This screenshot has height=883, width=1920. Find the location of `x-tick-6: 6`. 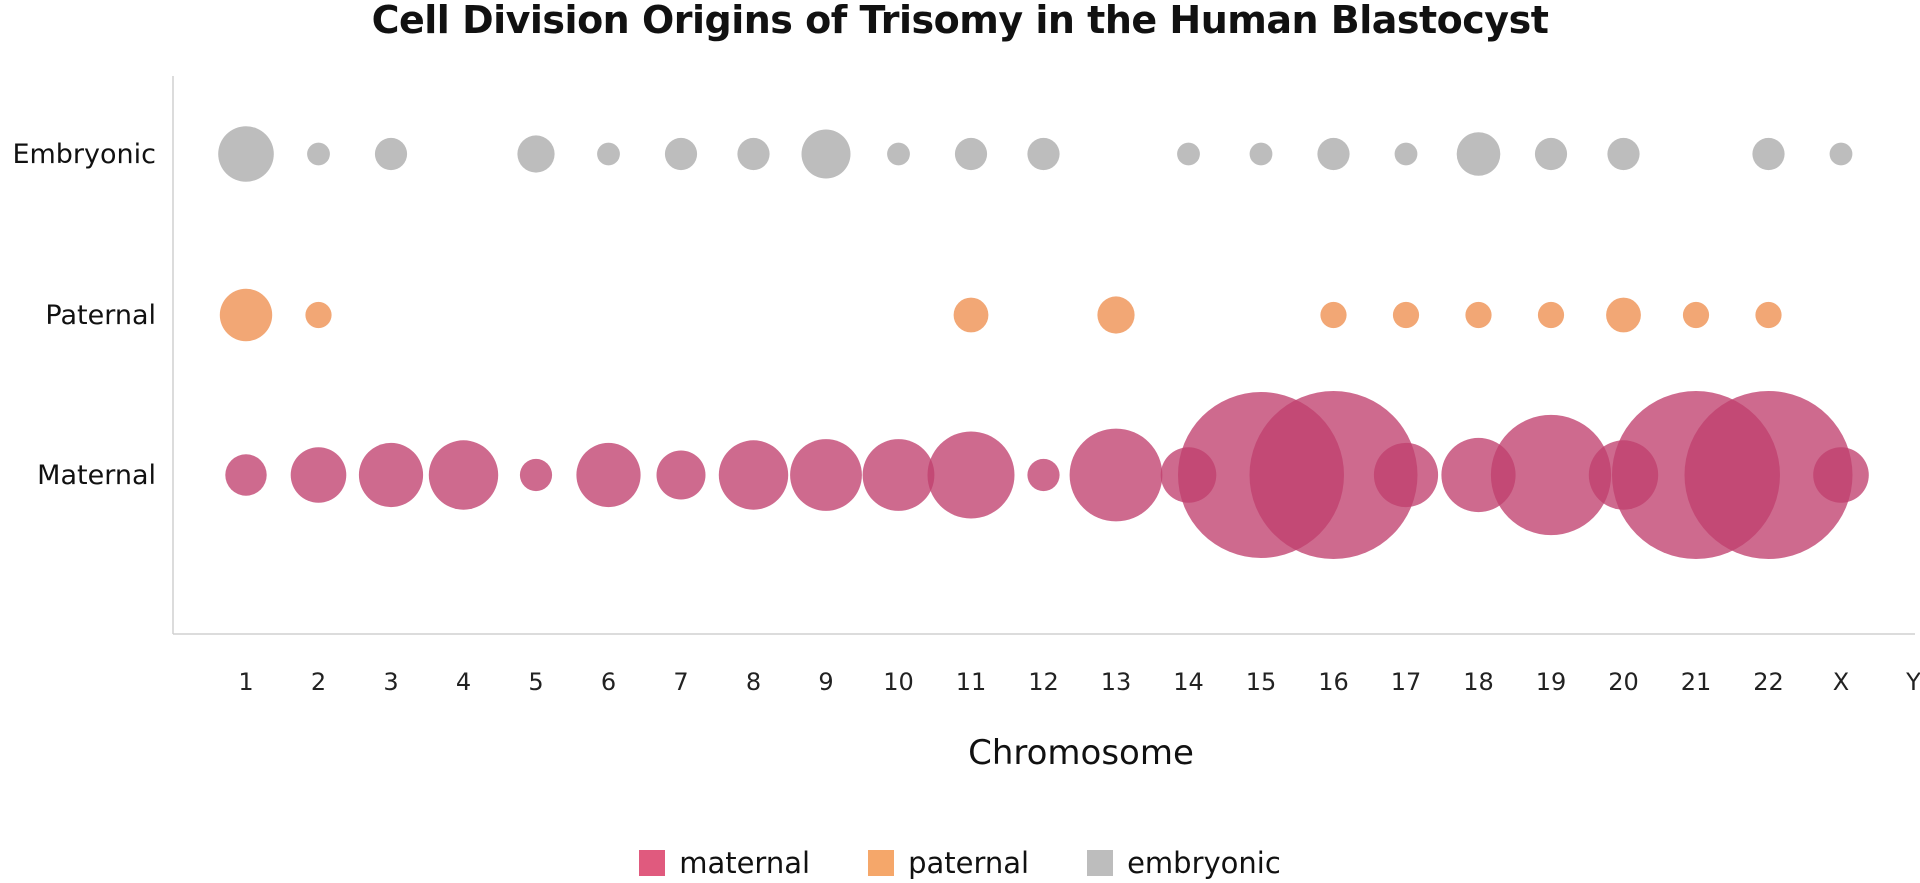

x-tick-6: 6 is located at coordinates (608, 682).